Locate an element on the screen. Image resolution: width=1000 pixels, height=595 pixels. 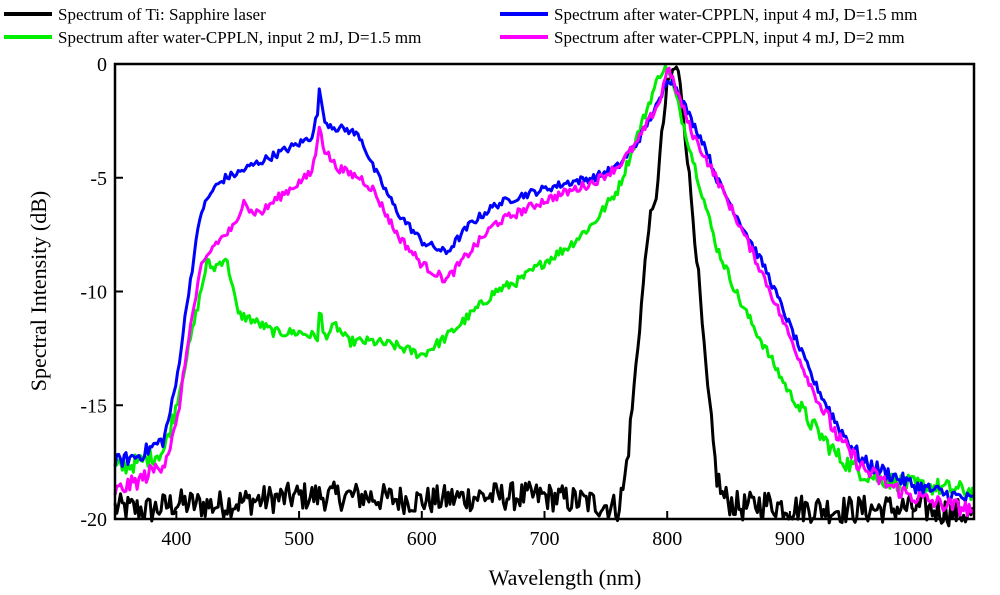
y-tick-label: -5 is located at coordinates (98, 179).